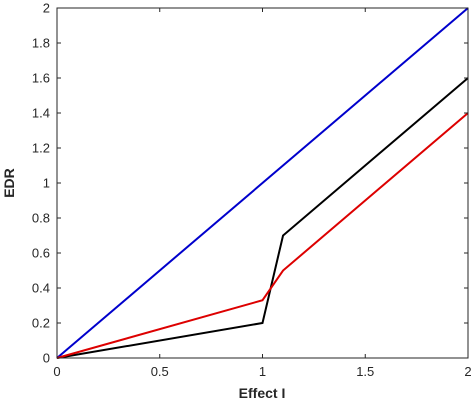 This screenshot has width=474, height=402. What do you see at coordinates (41, 78) in the screenshot?
I see `y-tick-label: 1.6` at bounding box center [41, 78].